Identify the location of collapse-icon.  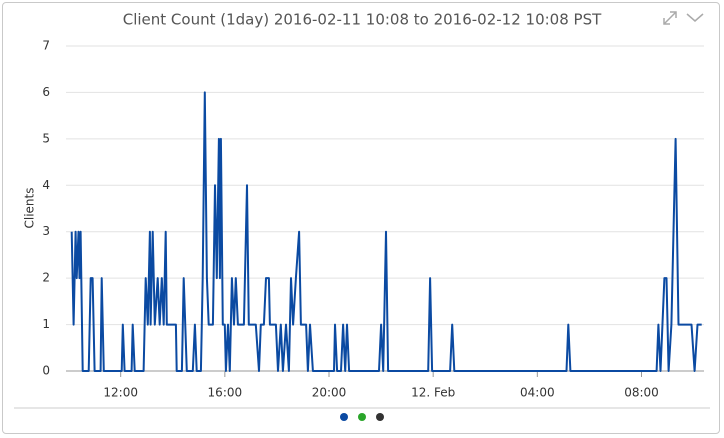
(695, 17).